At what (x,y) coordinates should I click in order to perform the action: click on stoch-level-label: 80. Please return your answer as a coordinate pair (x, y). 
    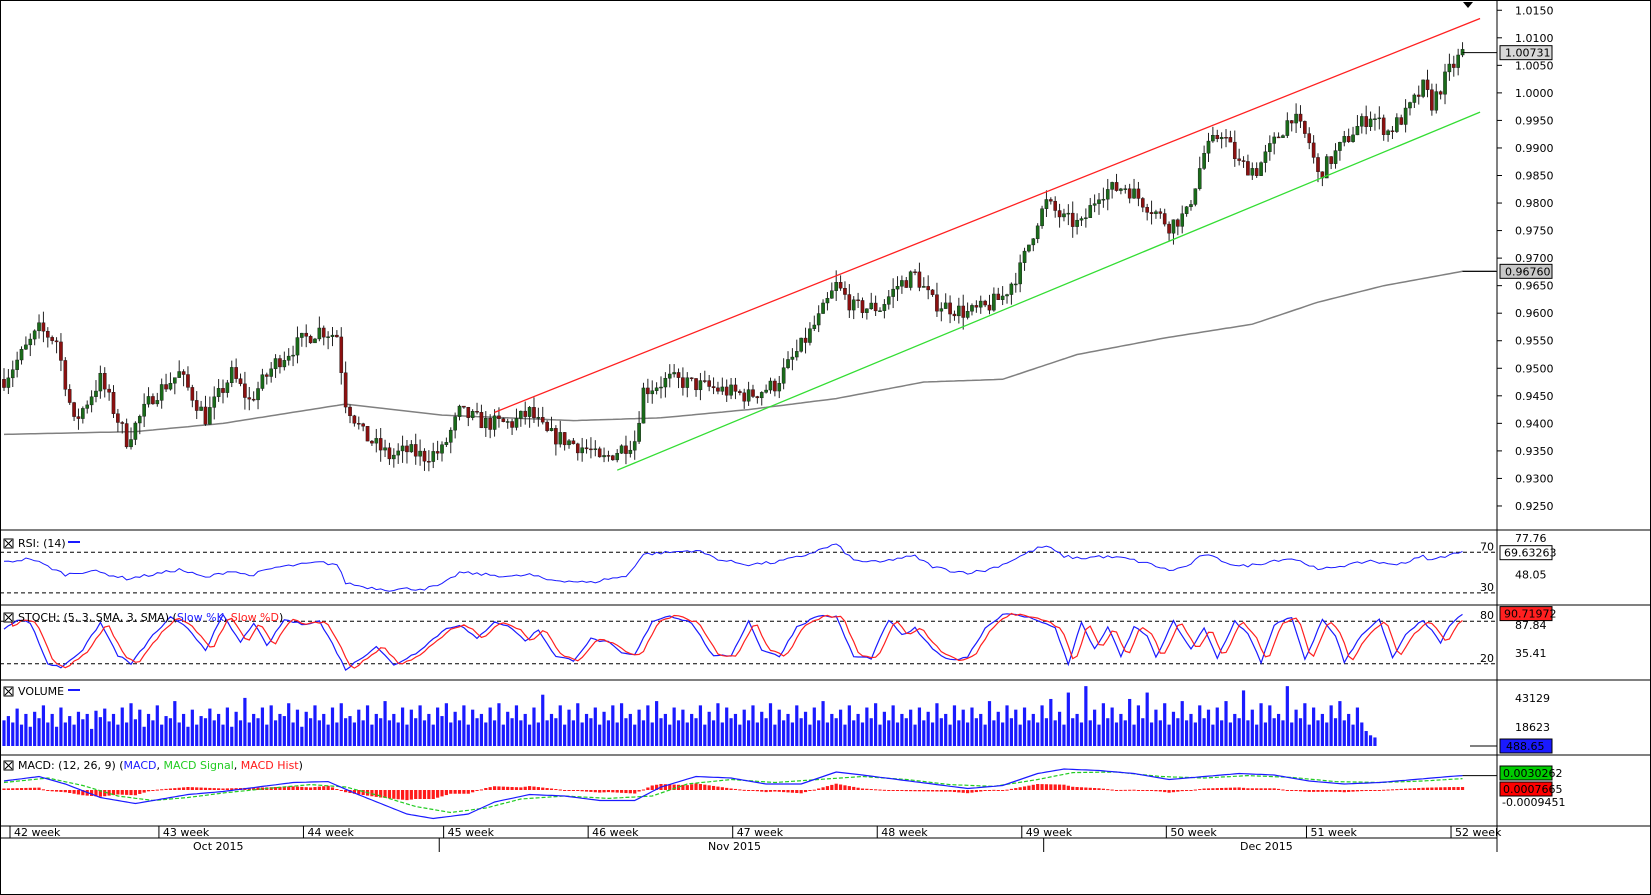
    Looking at the image, I should click on (1487, 615).